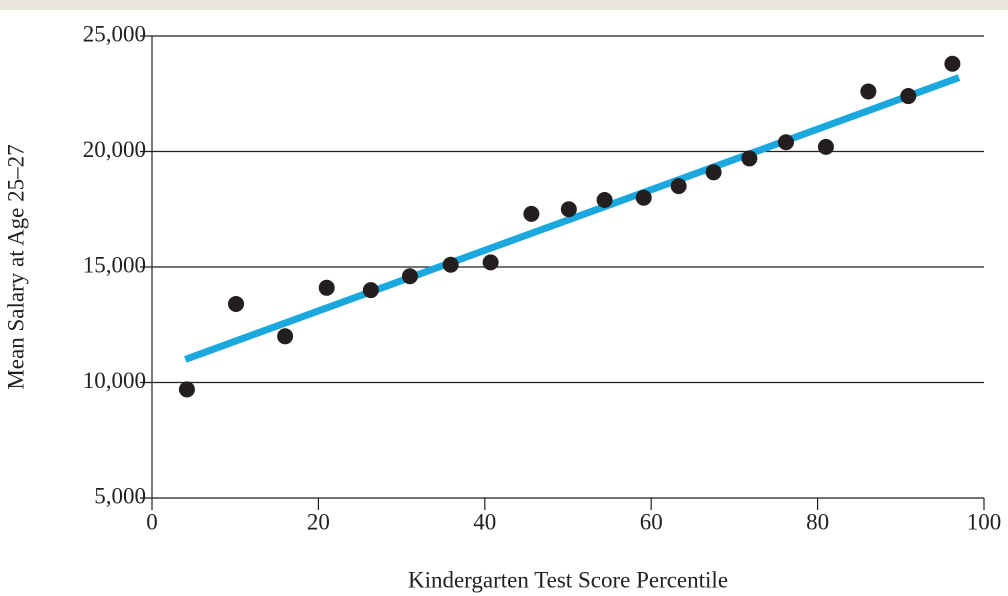 The width and height of the screenshot is (1008, 596). Describe the element at coordinates (504, 5) in the screenshot. I see `top-band` at that location.